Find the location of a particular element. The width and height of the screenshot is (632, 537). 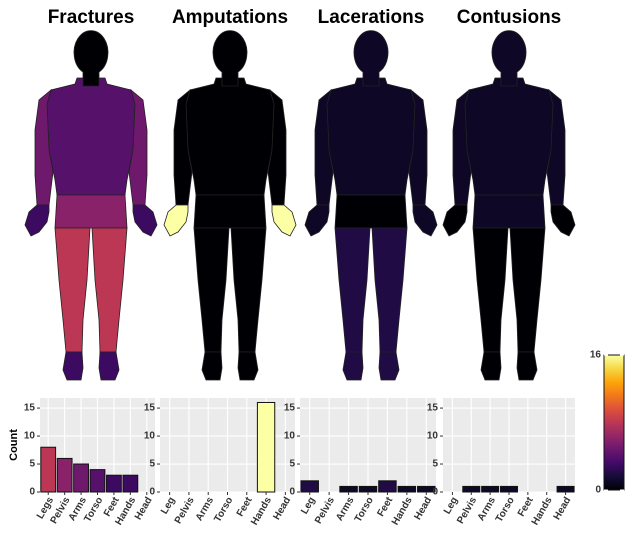

y-axis-label: Count is located at coordinates (14, 445).